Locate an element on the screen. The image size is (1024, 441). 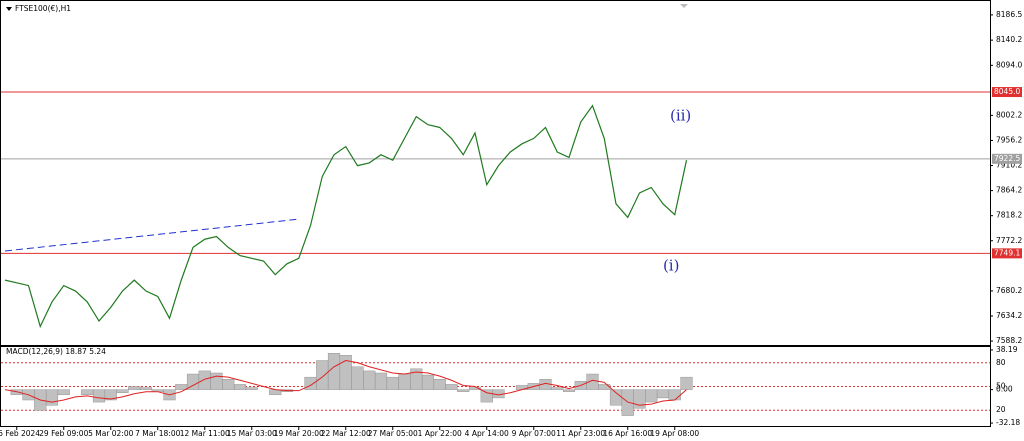
x-tick-label: 1 Apr 22:00 is located at coordinates (440, 433).